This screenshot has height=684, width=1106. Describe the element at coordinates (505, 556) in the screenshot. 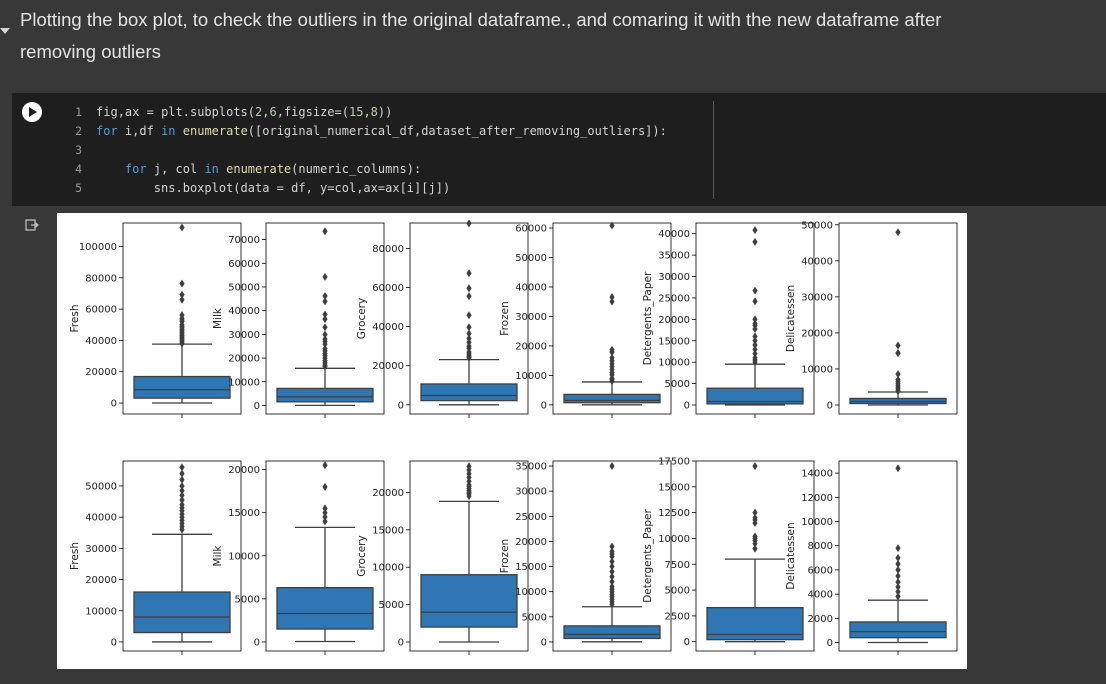

I see `y-axis-label: Frozen` at that location.